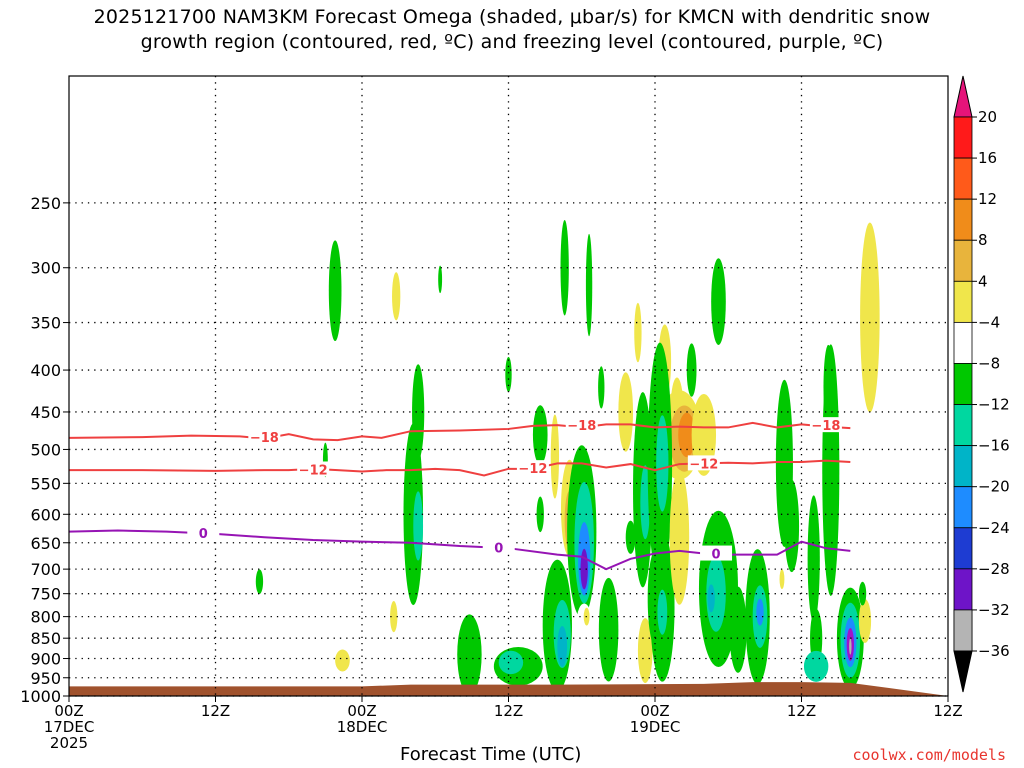  I want to click on y-tick-label: 950, so click(45, 678).